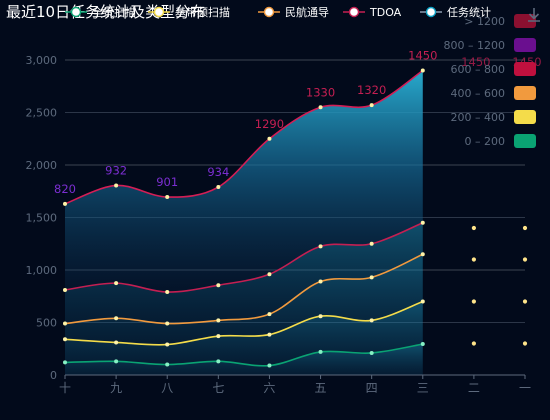 The image size is (550, 420). I want to click on legend: 全景扫描 基带频扫描 民航通导 TDOA 任务统计, so click(278, 12).